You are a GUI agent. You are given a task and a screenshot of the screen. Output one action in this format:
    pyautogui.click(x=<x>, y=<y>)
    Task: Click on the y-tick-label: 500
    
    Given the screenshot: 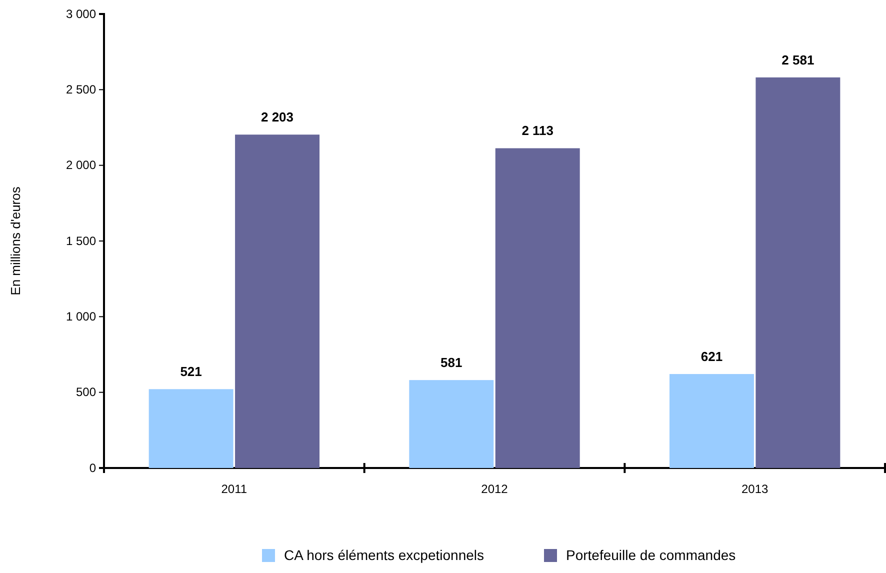 What is the action you would take?
    pyautogui.click(x=86, y=392)
    